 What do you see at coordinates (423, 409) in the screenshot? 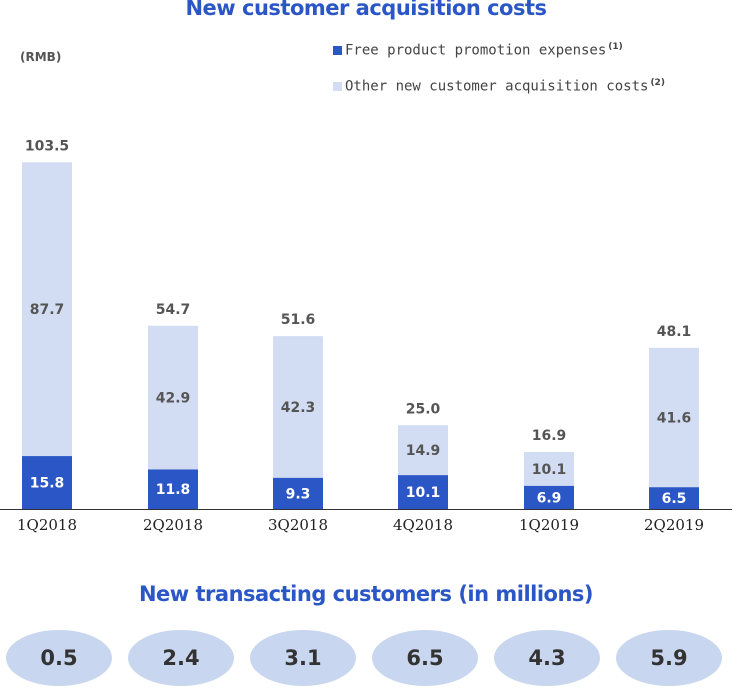
I see `data-label-total: 25.0` at bounding box center [423, 409].